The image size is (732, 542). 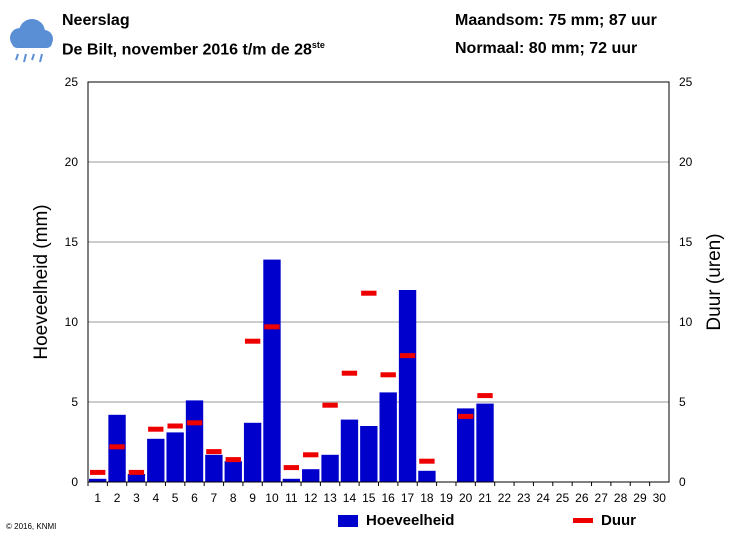 I want to click on x-tick-label: 21, so click(x=485, y=498).